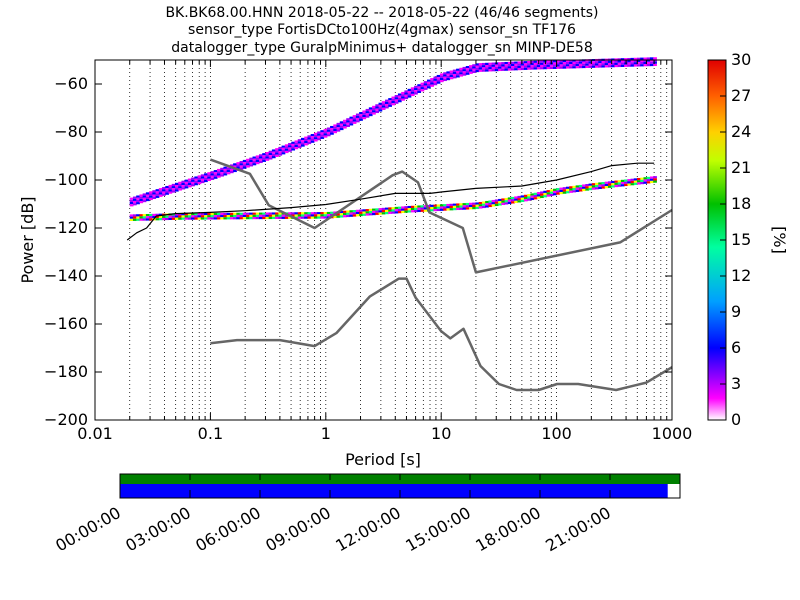  I want to click on y-tick-label: −100, so click(66, 179).